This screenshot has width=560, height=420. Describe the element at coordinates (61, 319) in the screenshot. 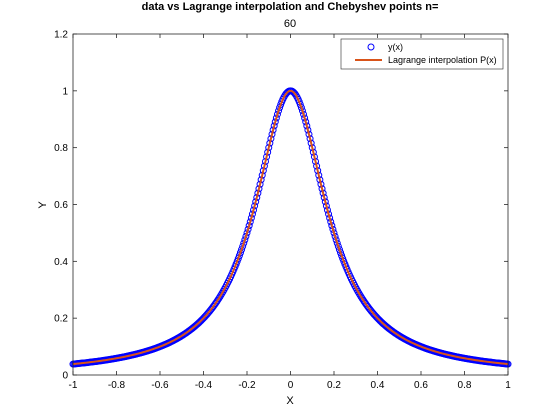

I see `y-tick-label: 0.2` at that location.